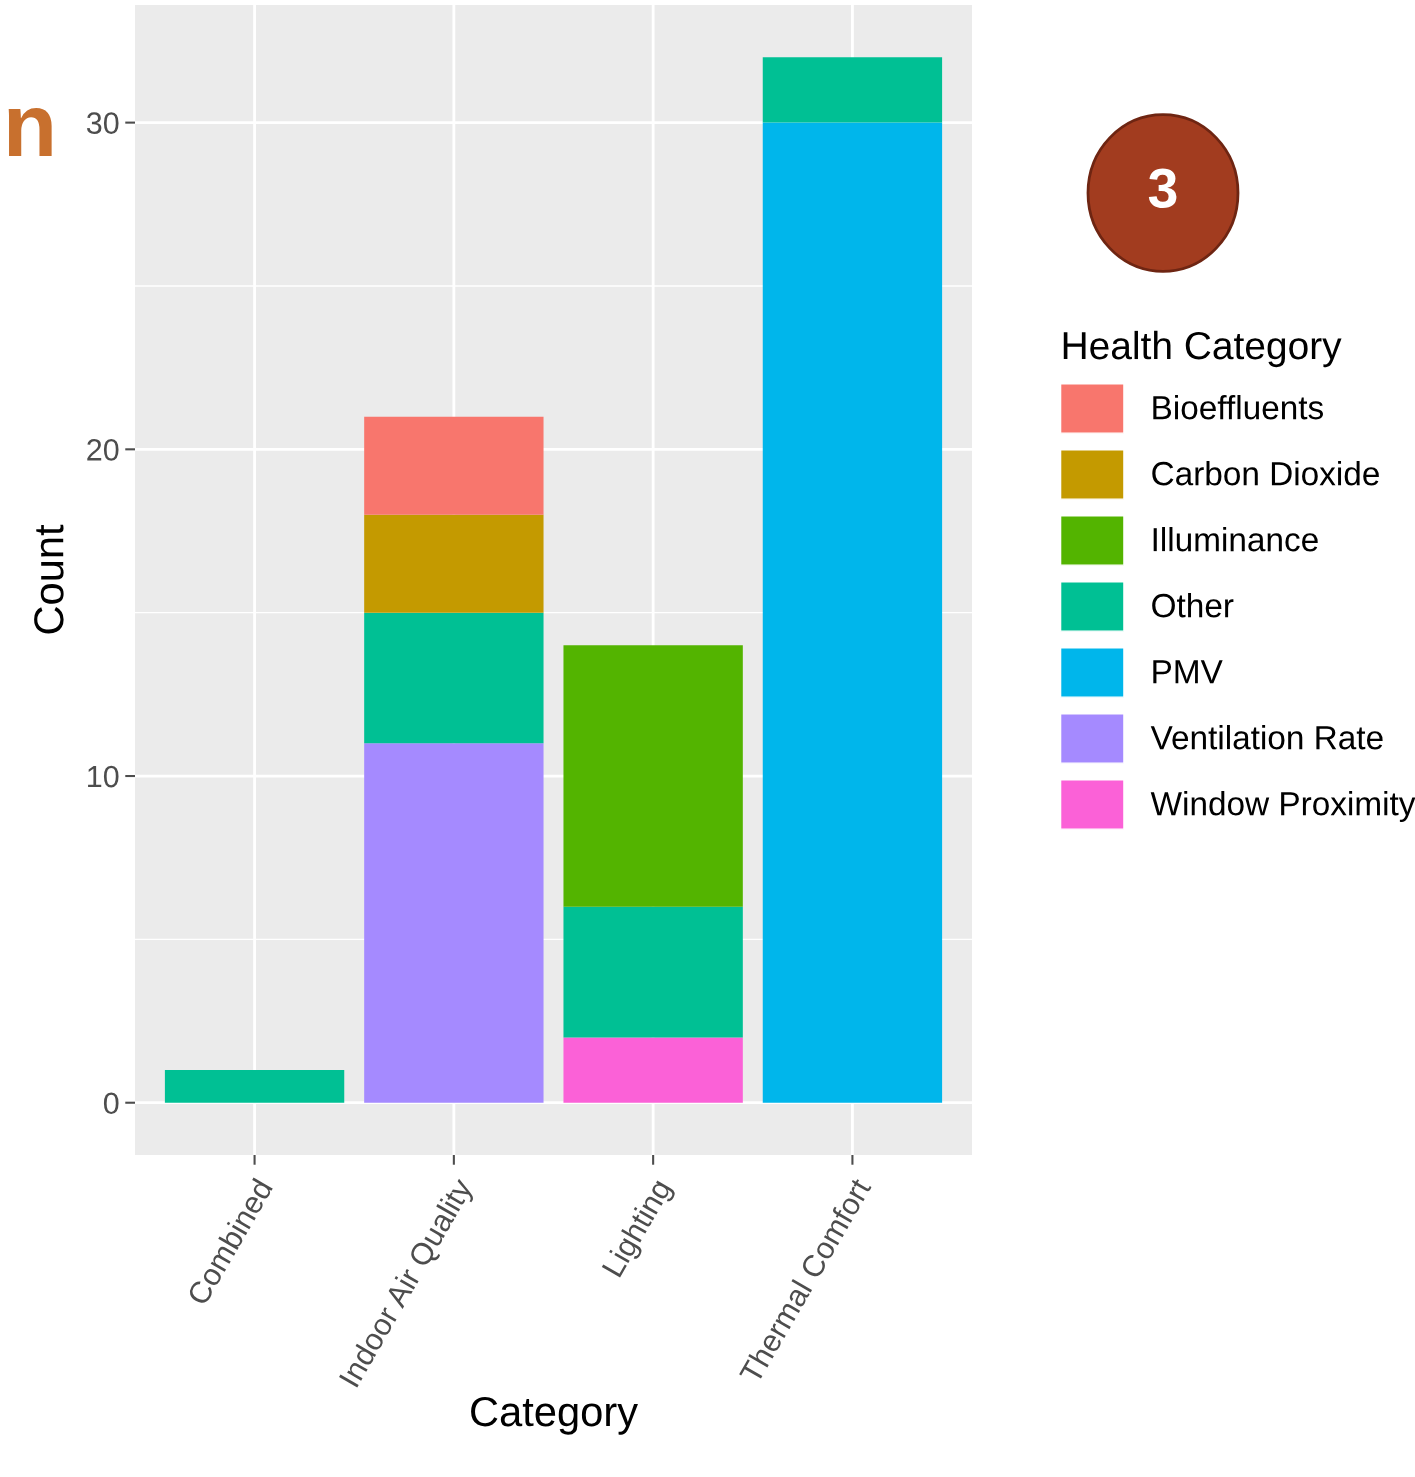  What do you see at coordinates (1193, 605) in the screenshot?
I see `legend-label: Other` at bounding box center [1193, 605].